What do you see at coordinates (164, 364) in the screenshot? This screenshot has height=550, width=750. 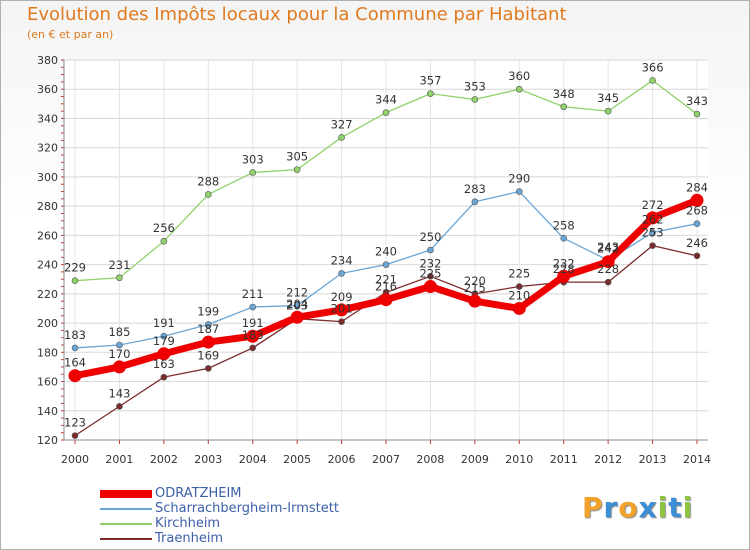 I see `data-label: 163` at bounding box center [164, 364].